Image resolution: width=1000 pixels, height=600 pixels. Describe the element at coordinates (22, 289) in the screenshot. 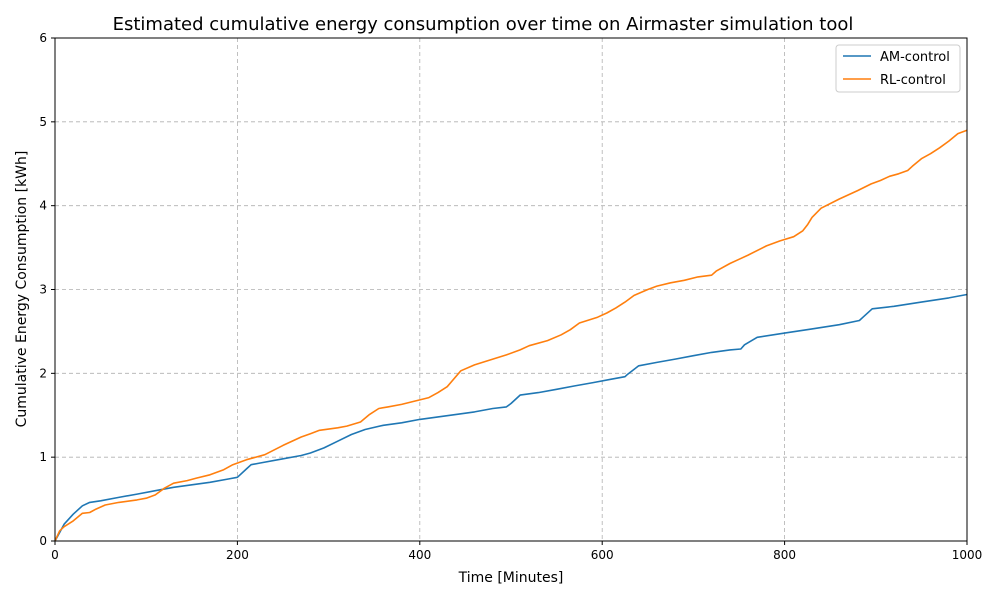

I see `y-axis-label: Cumulative Energy Consumption [kWh]` at that location.